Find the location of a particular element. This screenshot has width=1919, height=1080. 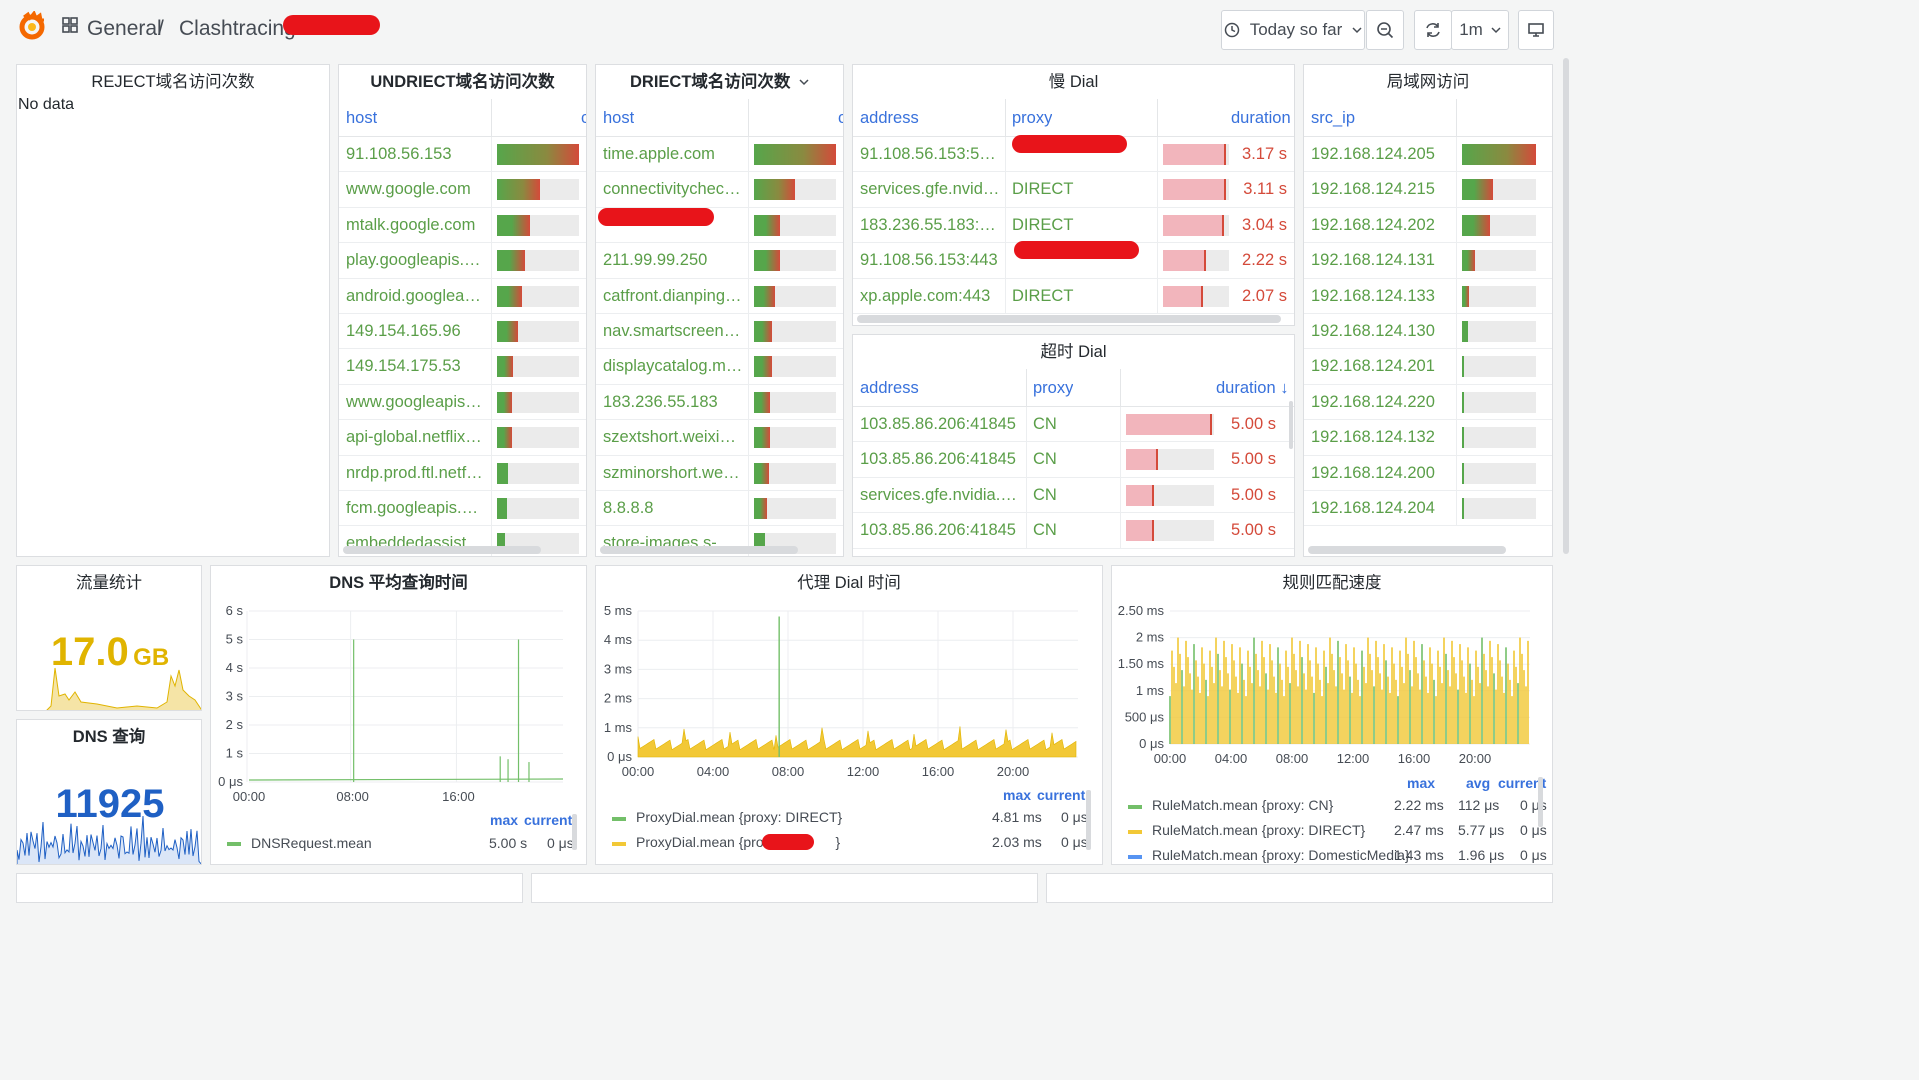

address-cell: 91.108.56.153:5222 is located at coordinates (930, 154).